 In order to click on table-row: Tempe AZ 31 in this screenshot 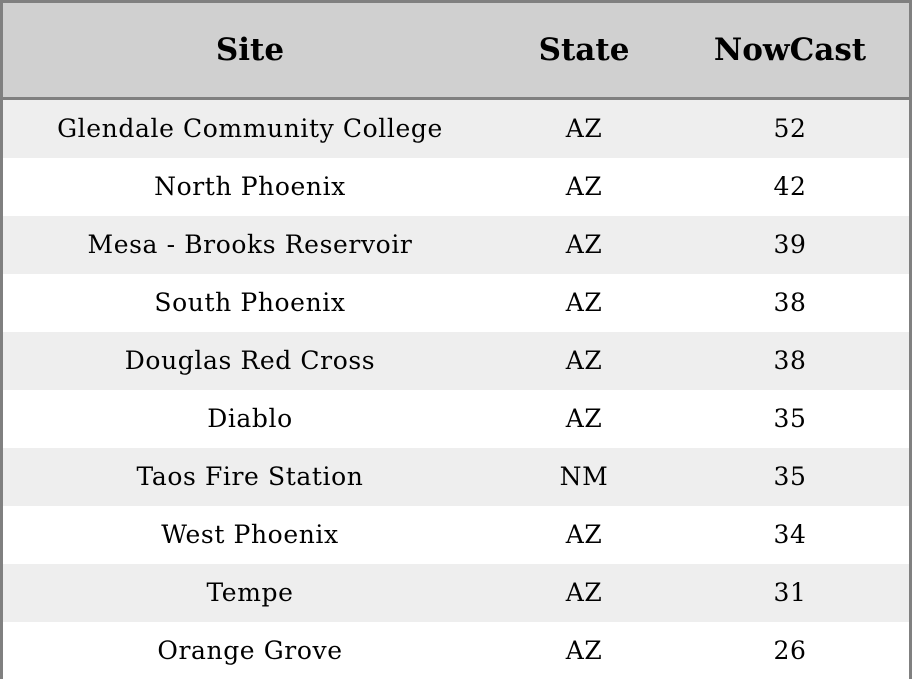, I will do `click(456, 593)`.